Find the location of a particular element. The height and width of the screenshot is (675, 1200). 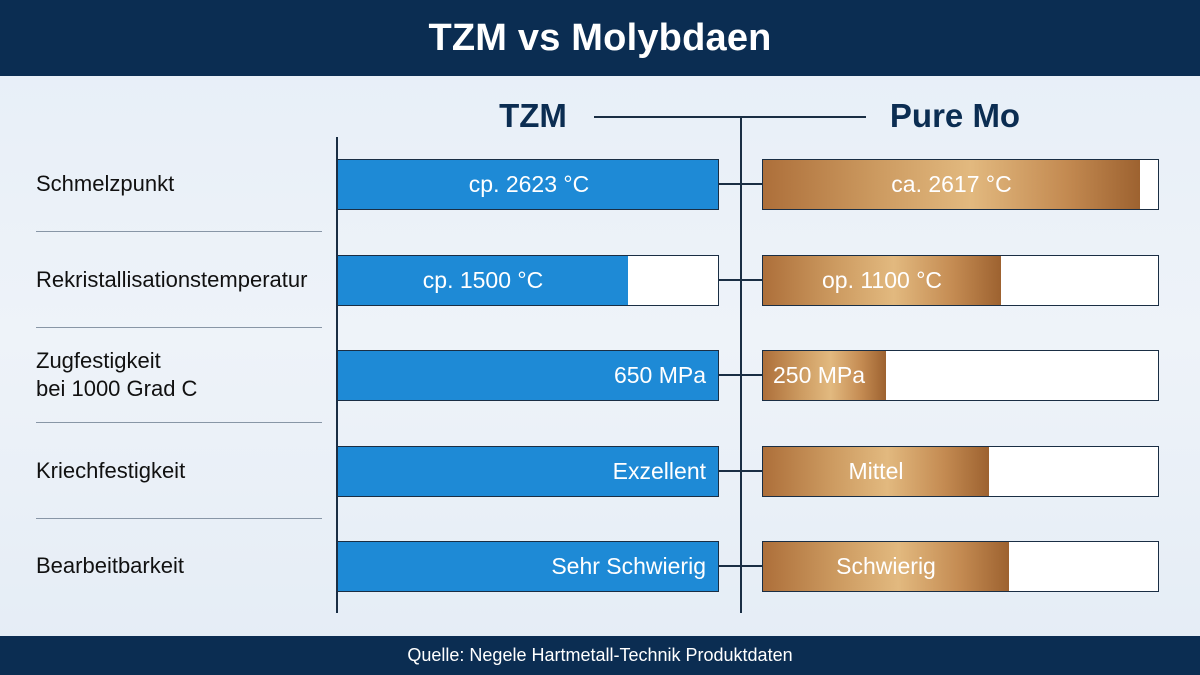

row-label-3: Zugfestigkeit bei 1000 Grad C is located at coordinates (117, 374).